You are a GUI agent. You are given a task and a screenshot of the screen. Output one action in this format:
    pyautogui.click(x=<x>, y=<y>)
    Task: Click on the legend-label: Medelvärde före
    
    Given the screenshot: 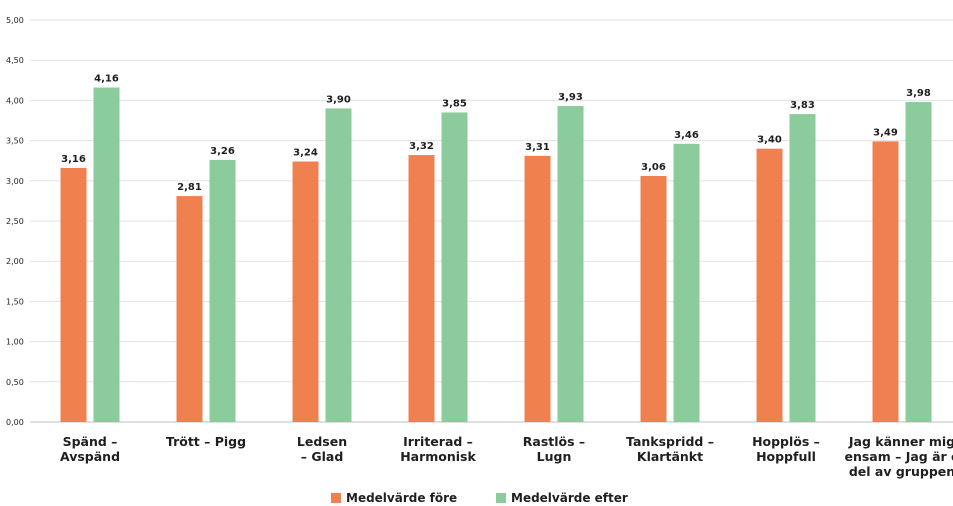 What is the action you would take?
    pyautogui.click(x=401, y=498)
    